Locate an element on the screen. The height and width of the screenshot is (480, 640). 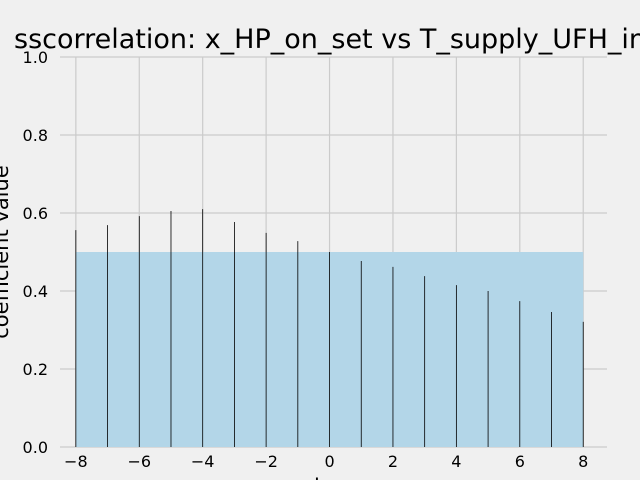
y-tick-label: 1.0 is located at coordinates (35, 57).